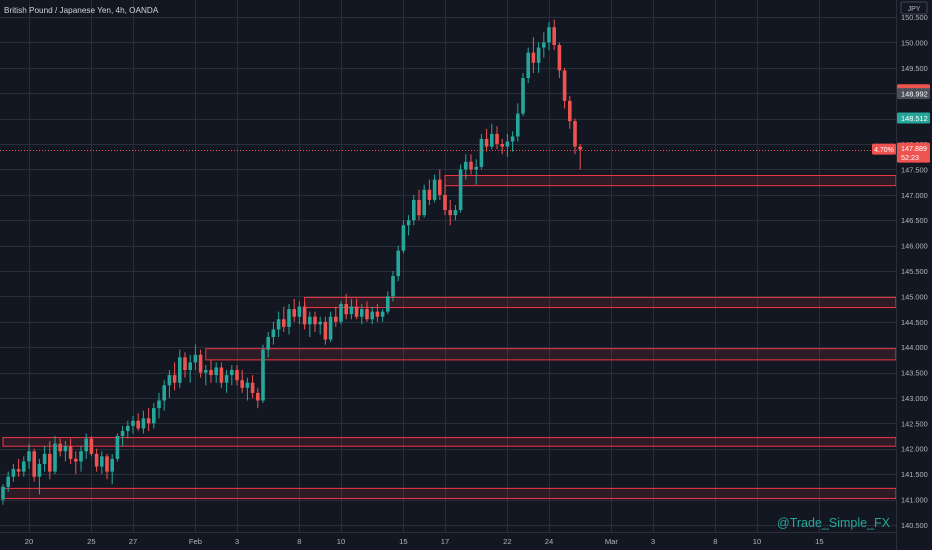 This screenshot has height=550, width=932. I want to click on y-tick-label: 140.500, so click(914, 525).